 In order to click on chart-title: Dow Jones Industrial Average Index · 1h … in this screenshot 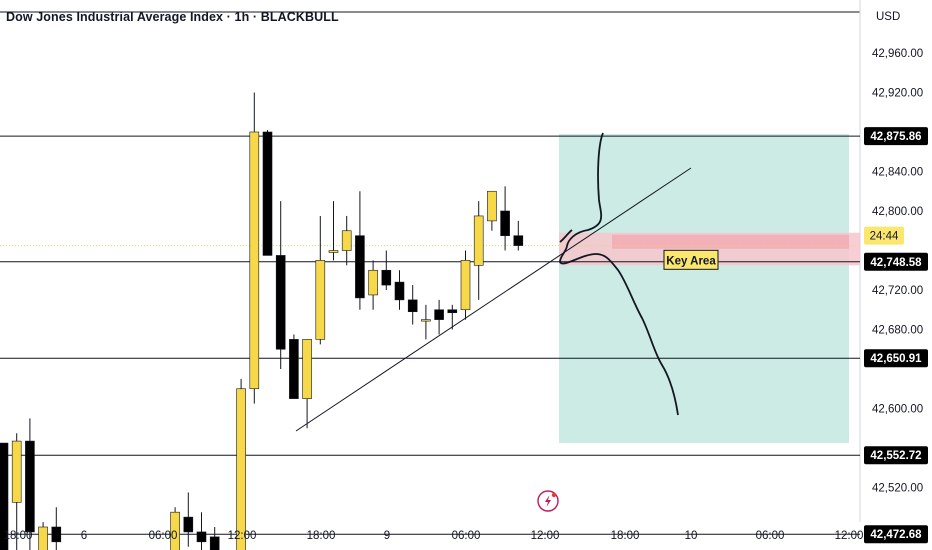, I will do `click(172, 17)`.